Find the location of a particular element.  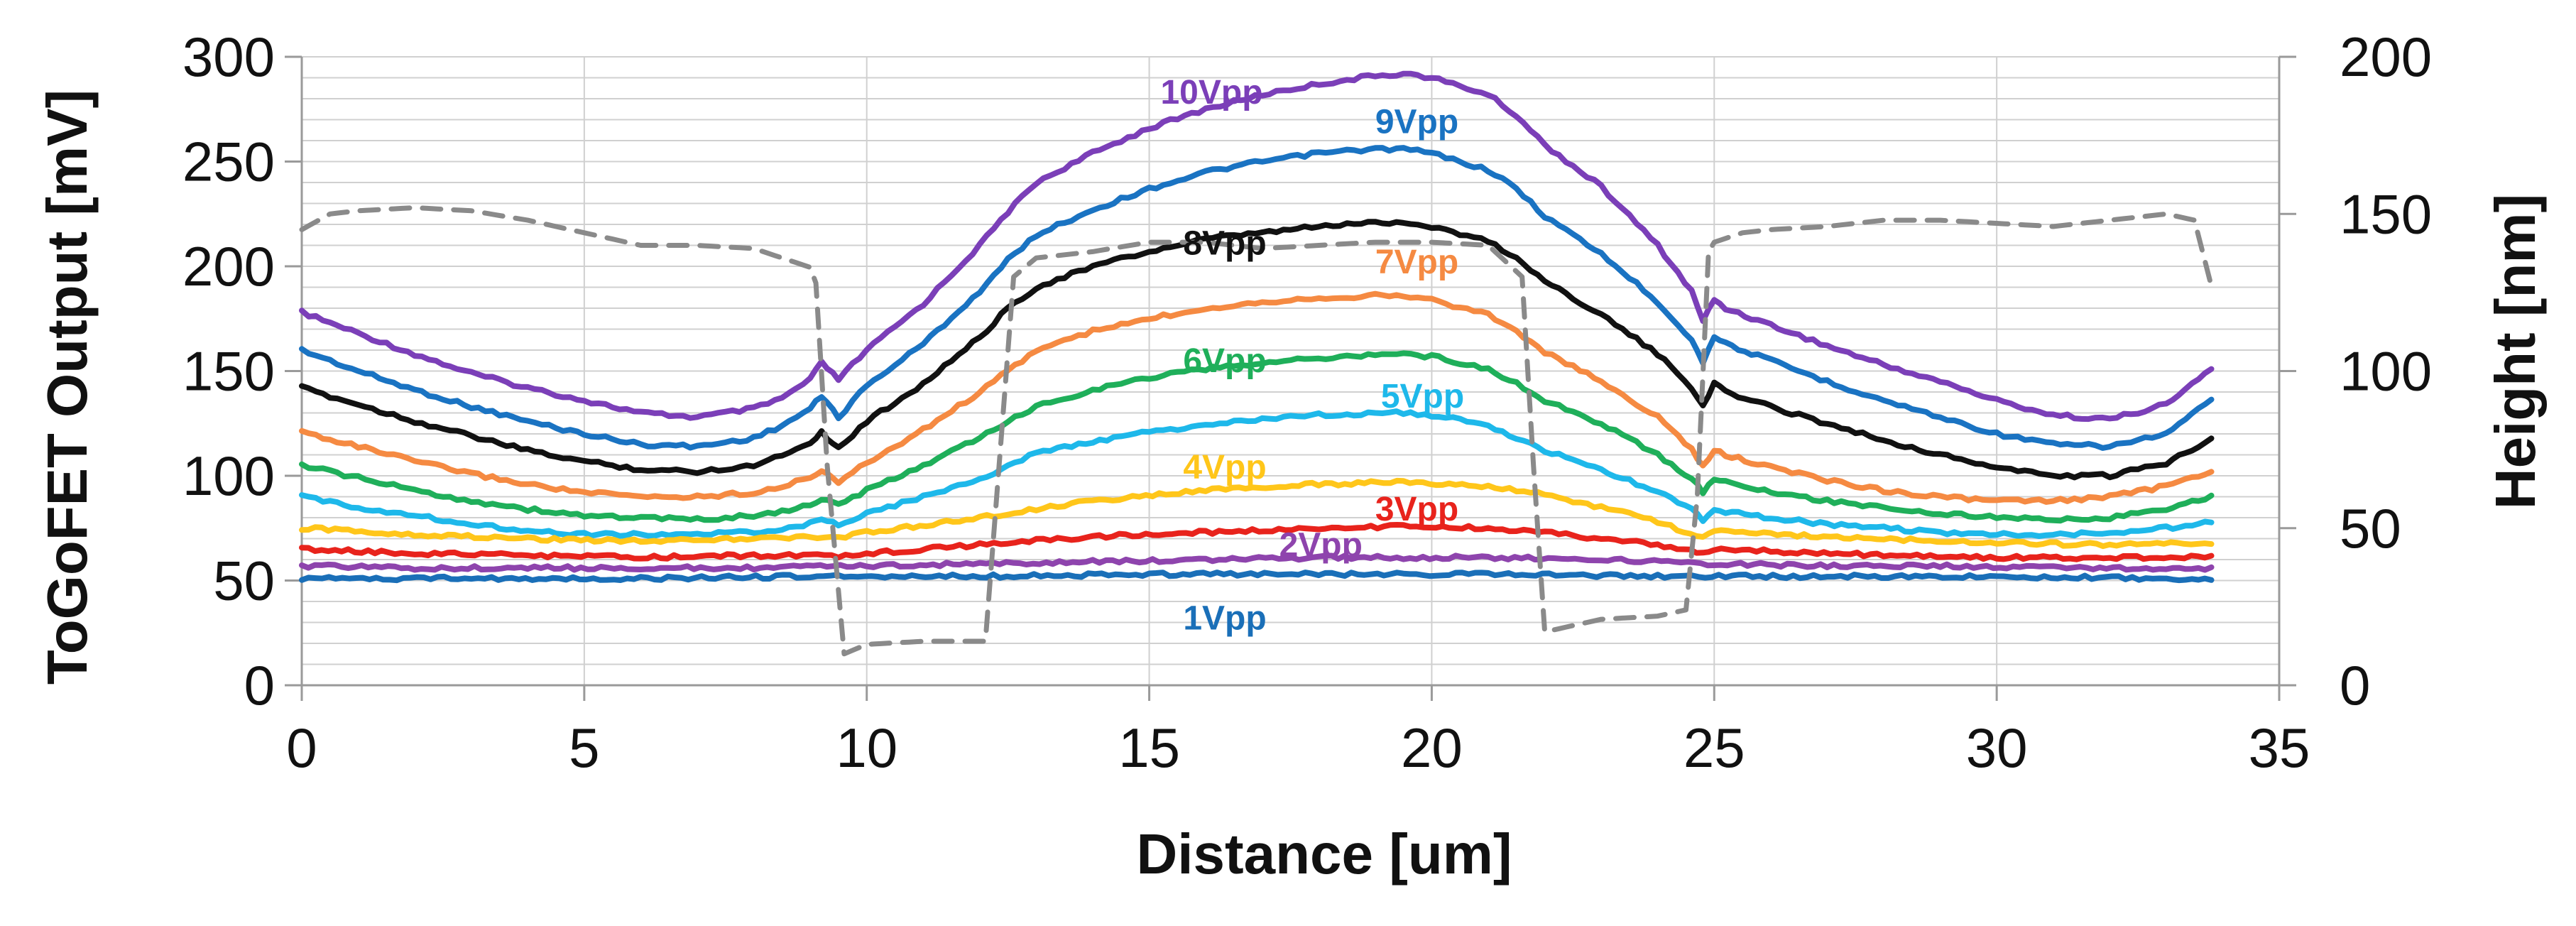

series-label-4vpp: 4Vpp is located at coordinates (1224, 468).